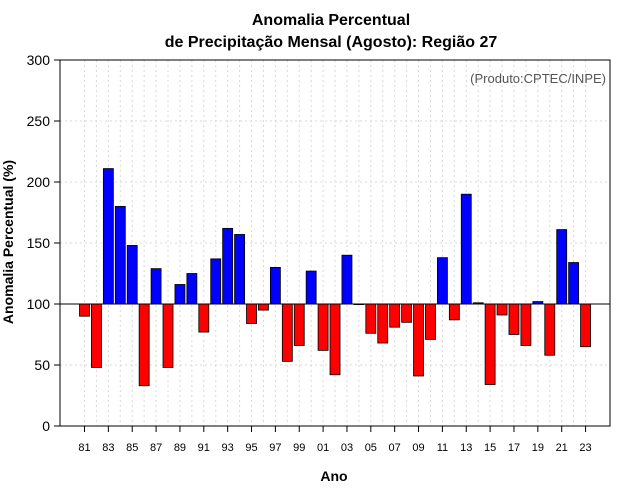  I want to click on y-axis-label: Anomalia Percentual (%), so click(8, 242).